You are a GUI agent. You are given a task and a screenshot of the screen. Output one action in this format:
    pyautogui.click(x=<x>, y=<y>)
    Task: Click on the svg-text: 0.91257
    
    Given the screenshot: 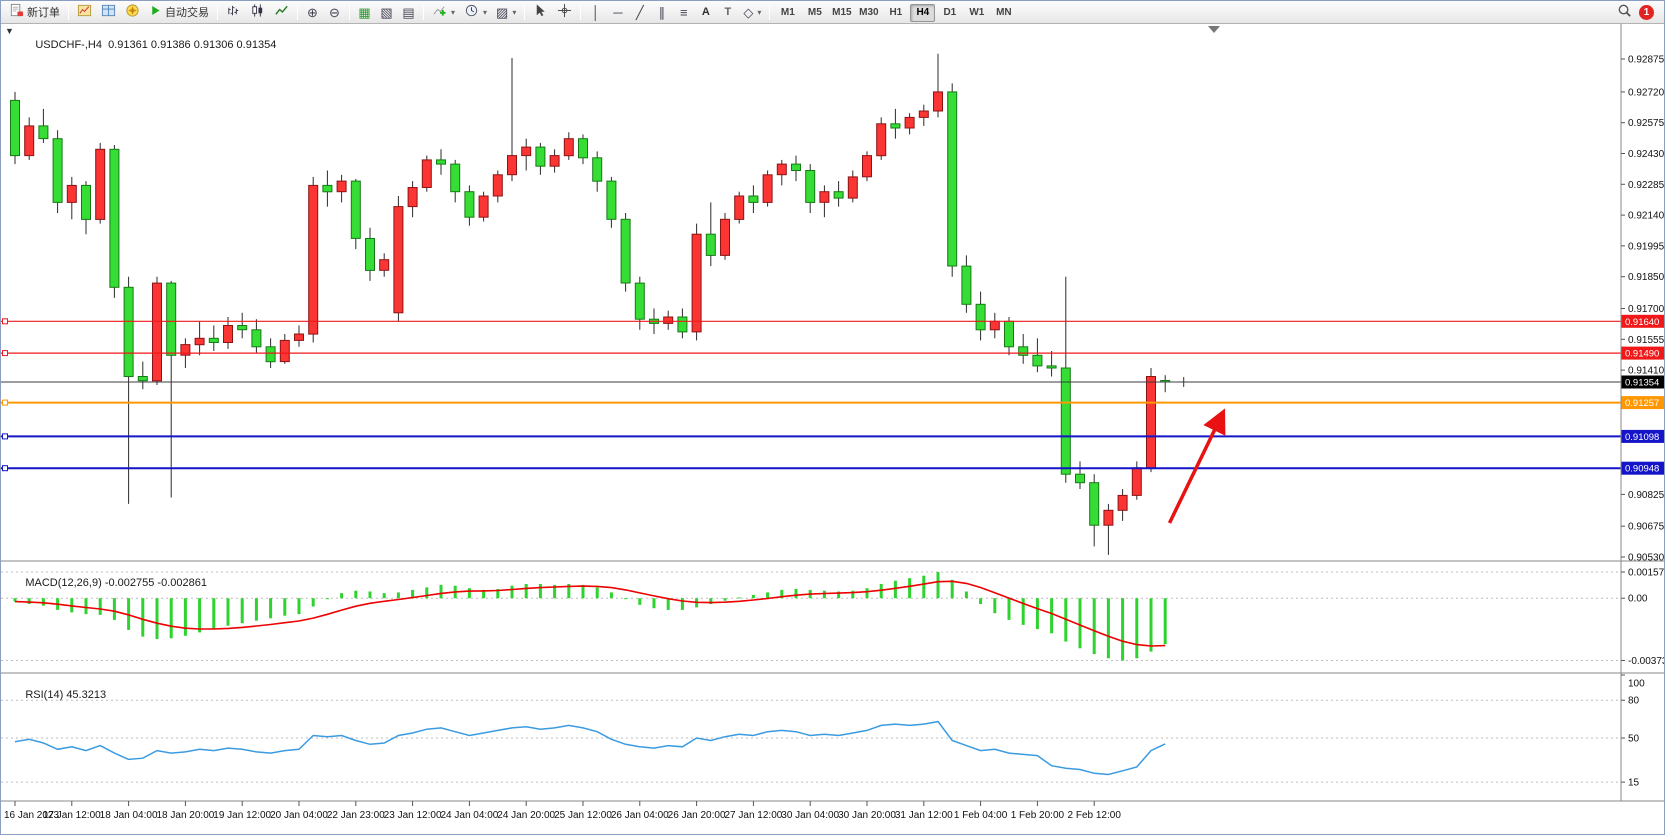 What is the action you would take?
    pyautogui.click(x=1642, y=403)
    